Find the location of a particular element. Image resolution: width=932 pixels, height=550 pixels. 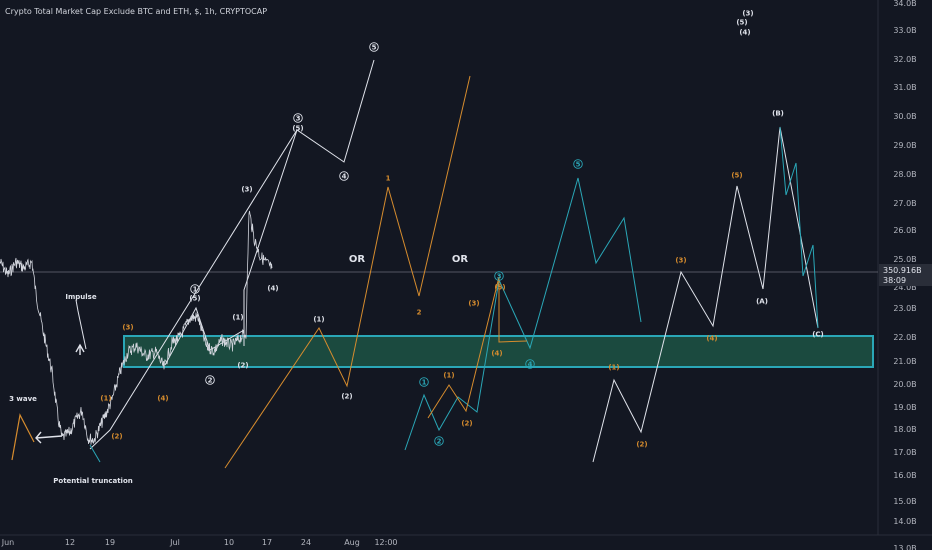

wave-label: (A) is located at coordinates (762, 302).